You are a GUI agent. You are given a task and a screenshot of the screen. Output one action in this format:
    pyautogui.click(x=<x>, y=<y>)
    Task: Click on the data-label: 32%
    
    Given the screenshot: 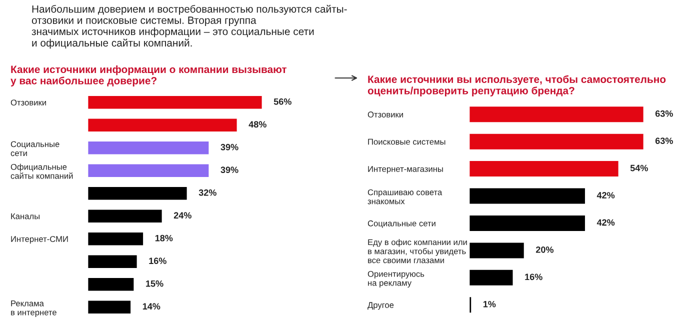 What is the action you would take?
    pyautogui.click(x=207, y=192)
    